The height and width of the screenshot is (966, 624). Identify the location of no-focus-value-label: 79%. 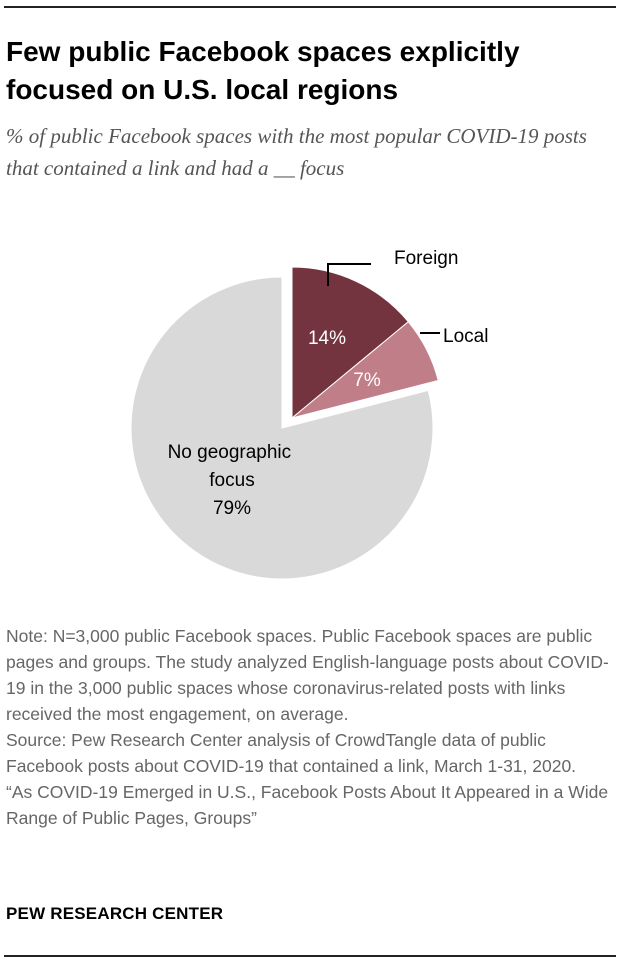
(232, 508).